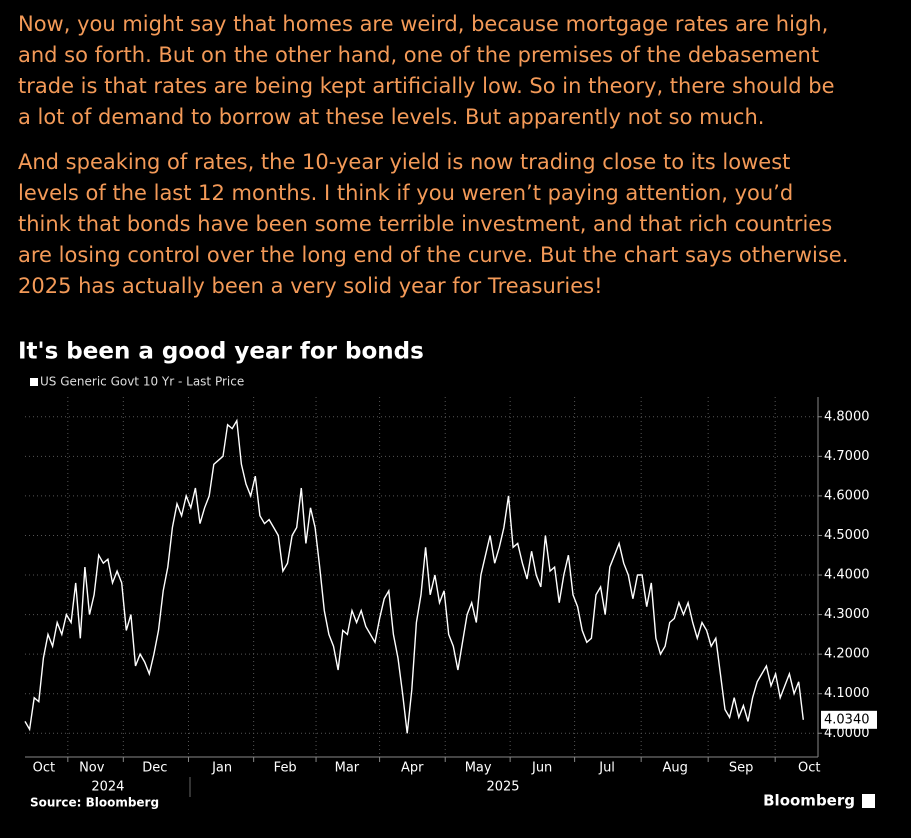  Describe the element at coordinates (847, 693) in the screenshot. I see `y-tick-label: 4.1000` at that location.